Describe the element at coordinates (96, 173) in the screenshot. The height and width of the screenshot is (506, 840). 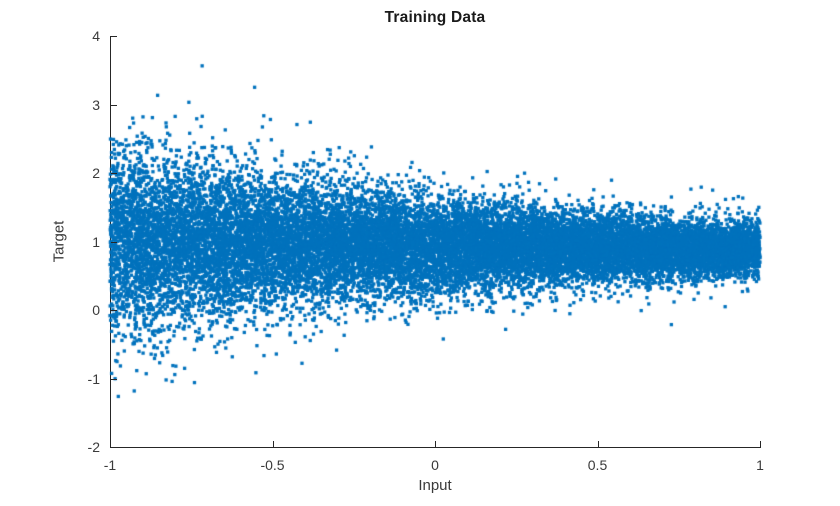
I see `y-tick-label: 2` at that location.